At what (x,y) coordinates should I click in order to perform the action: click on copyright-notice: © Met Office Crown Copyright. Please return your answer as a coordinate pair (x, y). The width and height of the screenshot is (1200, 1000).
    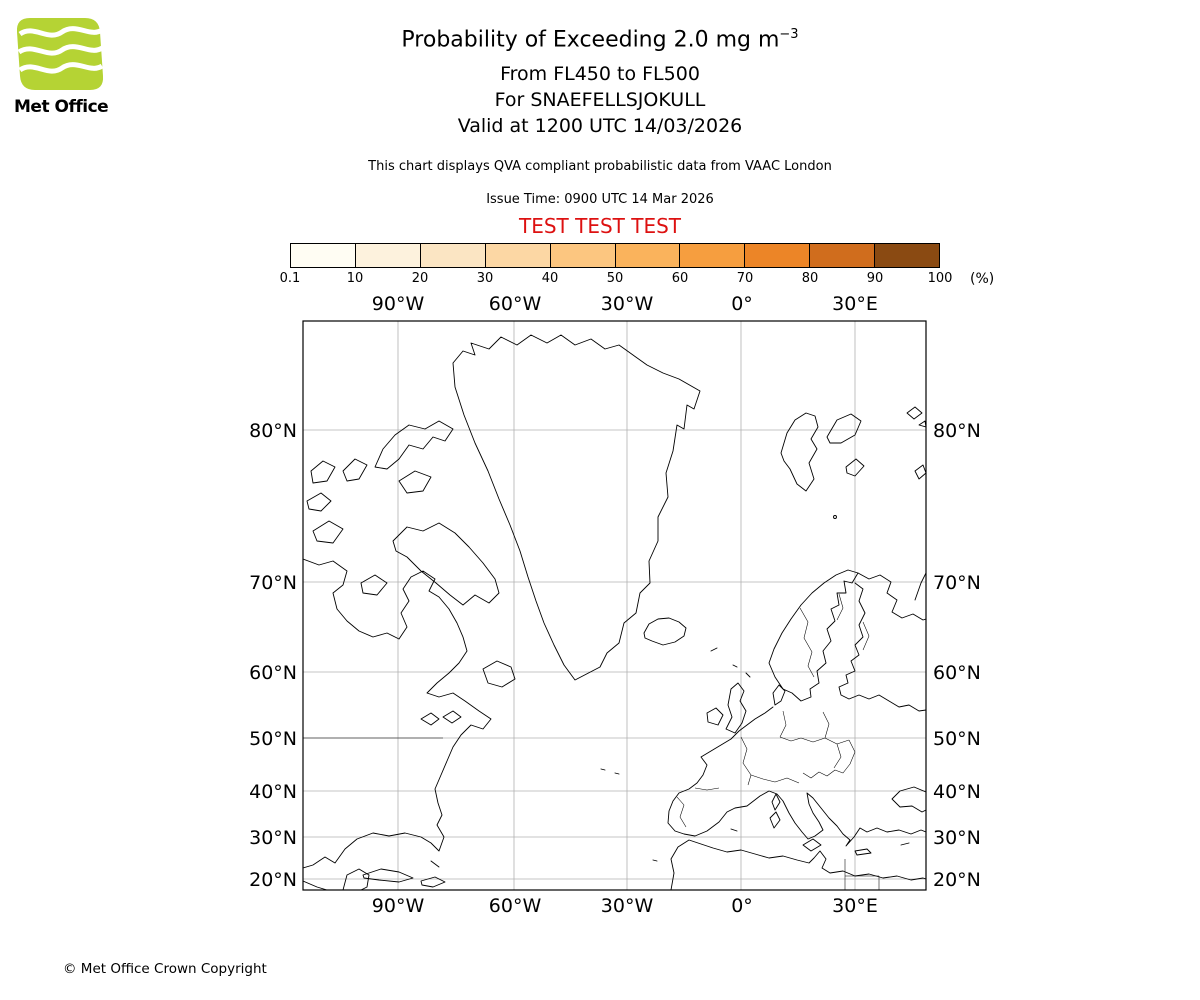
    Looking at the image, I should click on (165, 969).